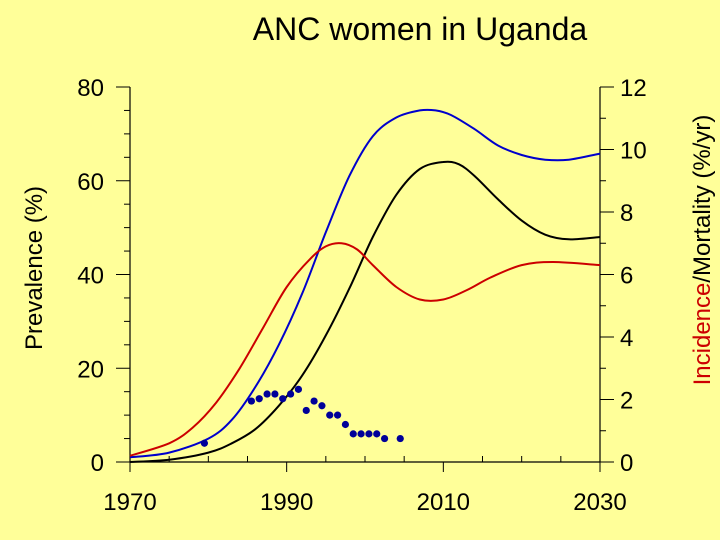 This screenshot has height=540, width=720. I want to click on y-axis-right-label-part: Mortality, so click(702, 230).